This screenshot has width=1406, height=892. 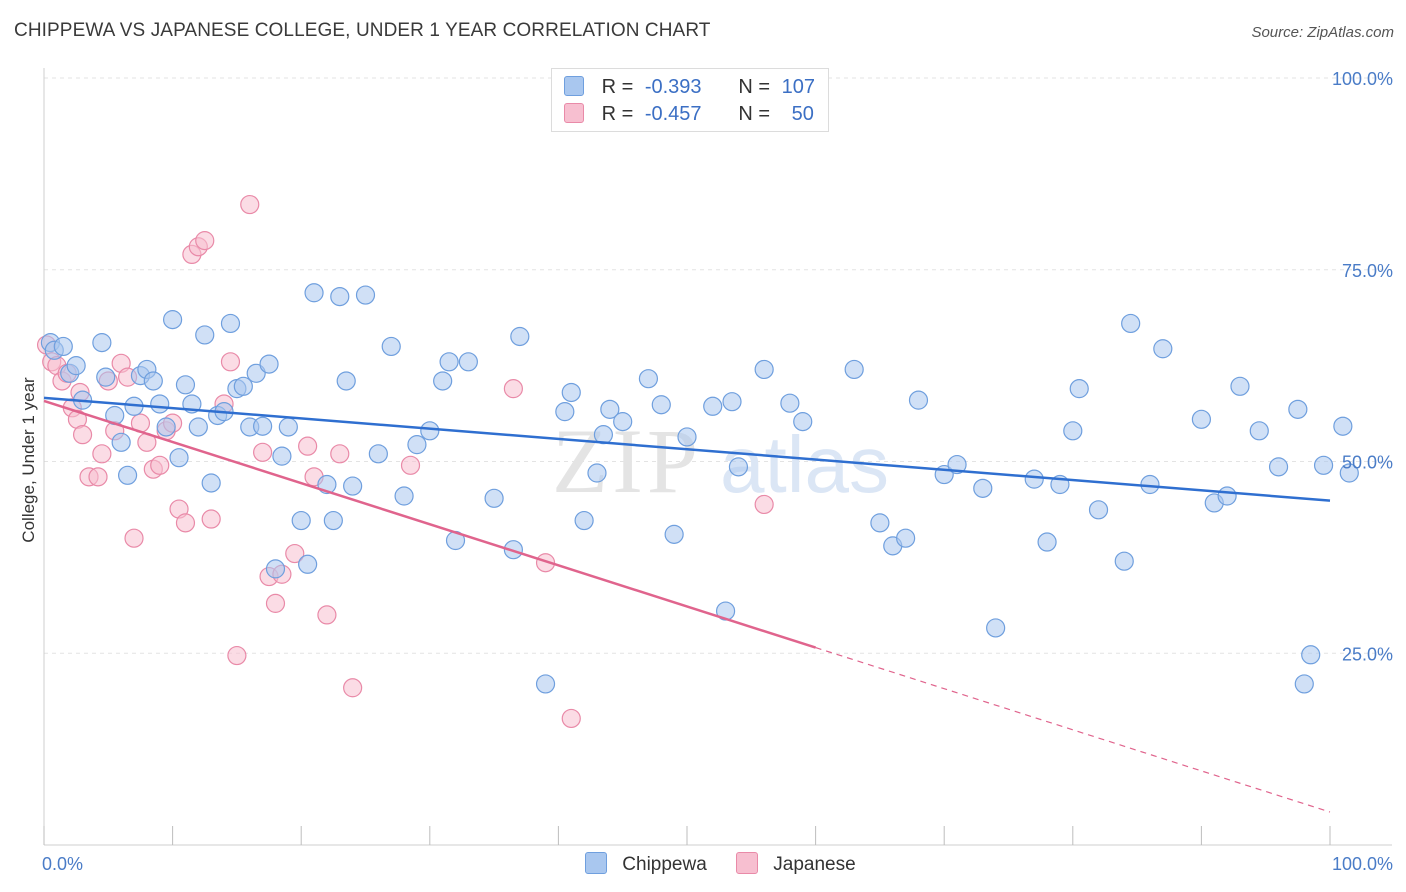 I want to click on legend-swatch-chippewa, so click(x=574, y=86).